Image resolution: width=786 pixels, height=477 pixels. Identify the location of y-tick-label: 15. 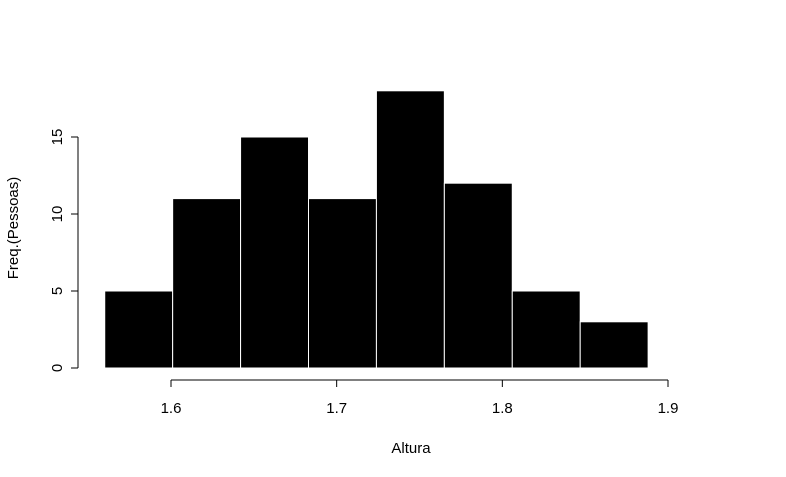
(57, 137).